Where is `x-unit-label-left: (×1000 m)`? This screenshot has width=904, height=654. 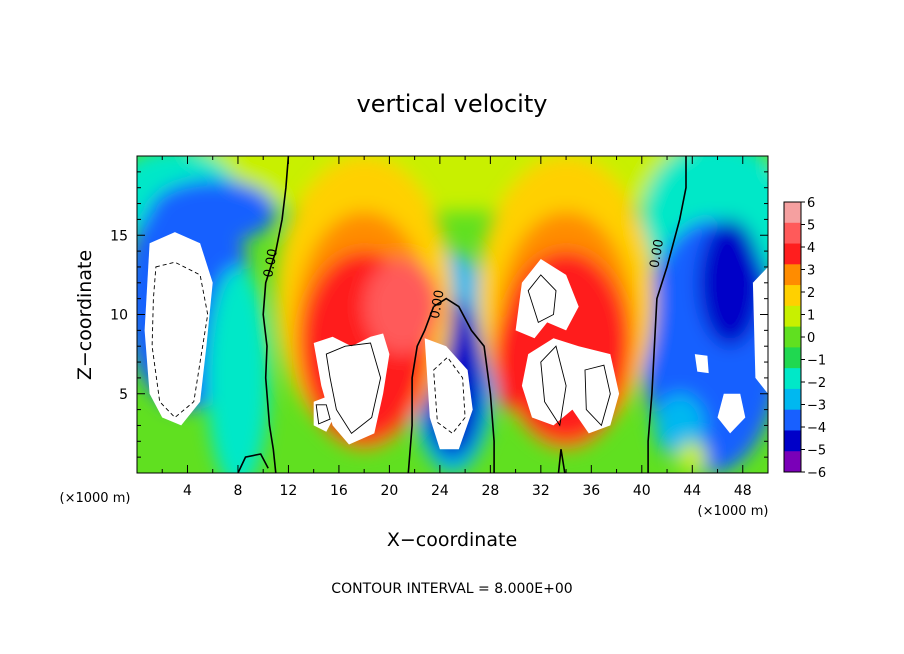
x-unit-label-left: (×1000 m) is located at coordinates (95, 498).